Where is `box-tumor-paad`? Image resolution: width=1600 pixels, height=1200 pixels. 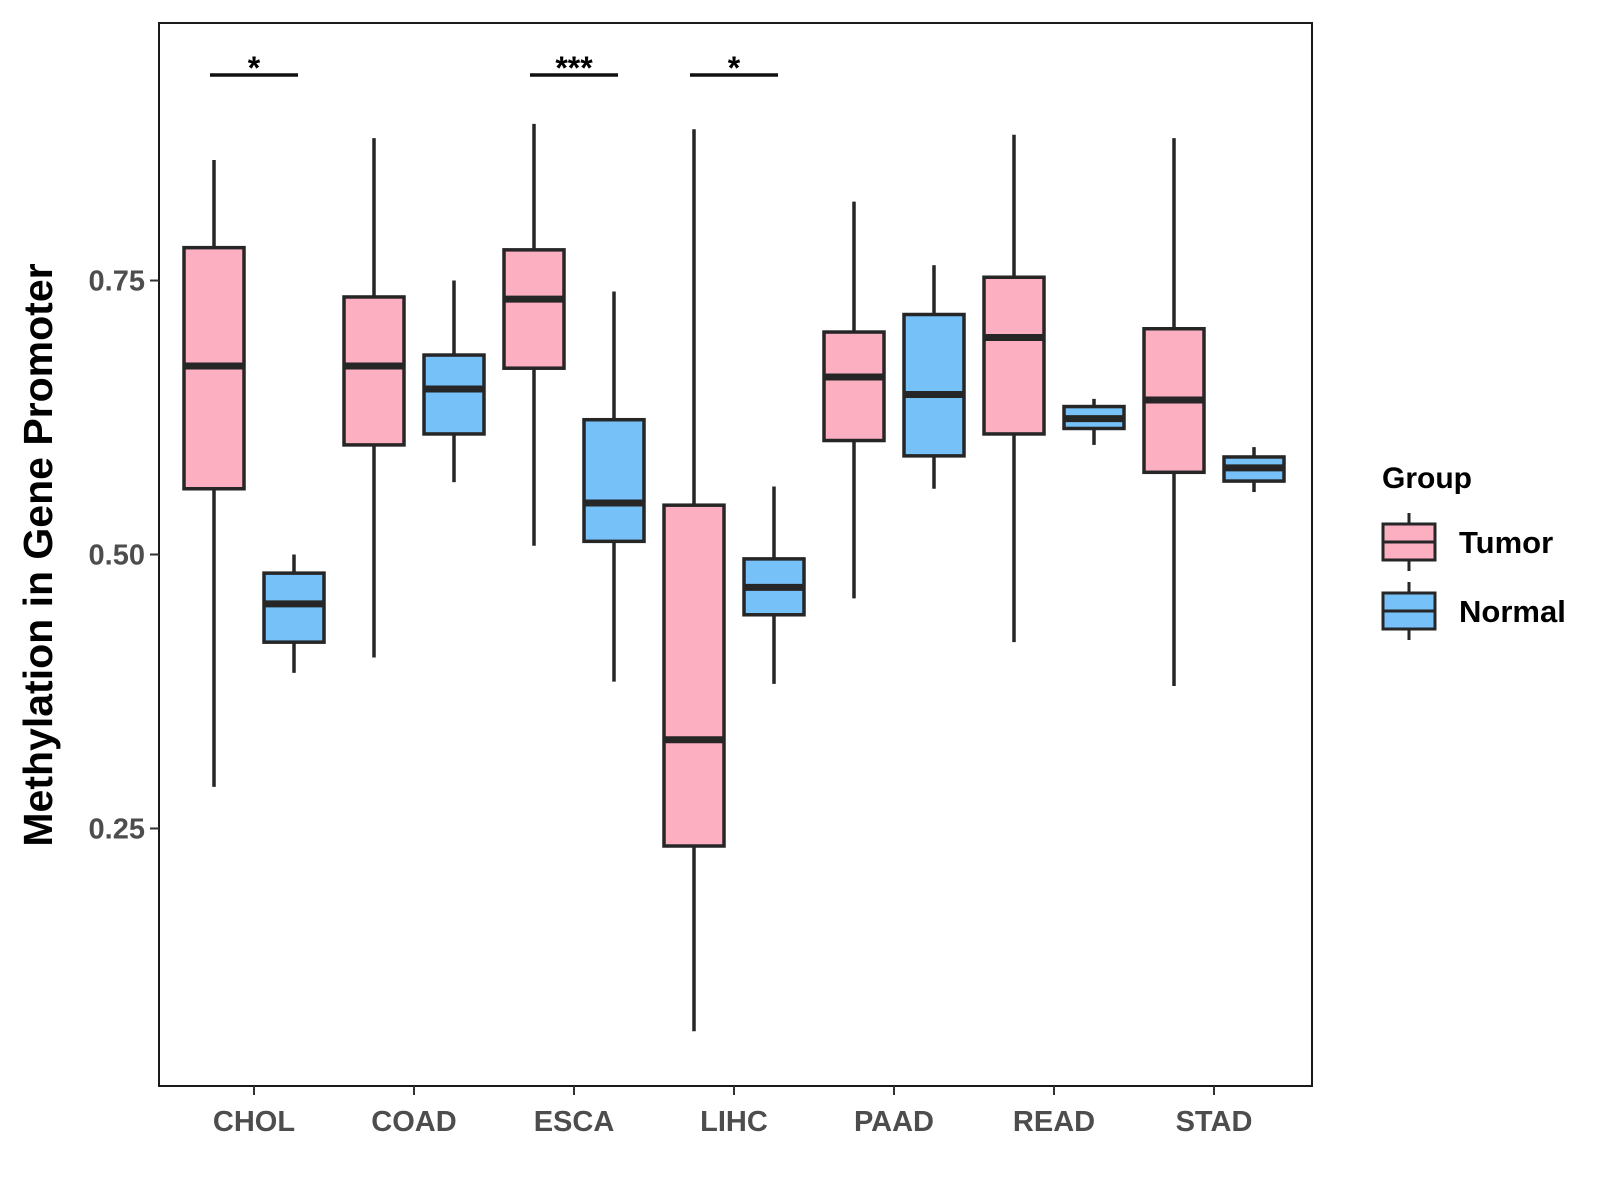 box-tumor-paad is located at coordinates (854, 400).